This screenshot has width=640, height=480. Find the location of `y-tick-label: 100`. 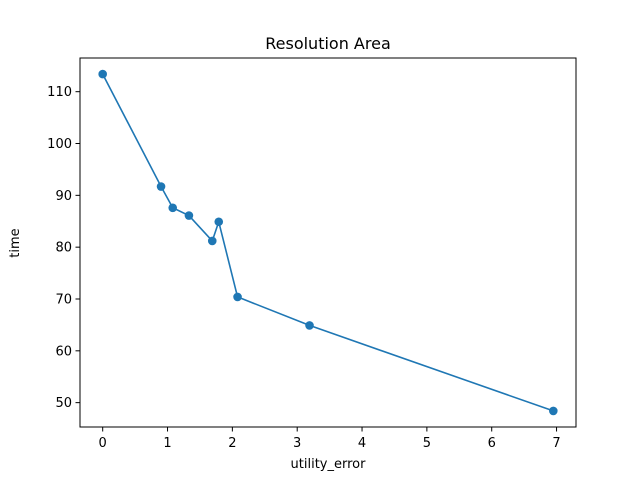

y-tick-label: 100 is located at coordinates (59, 144).